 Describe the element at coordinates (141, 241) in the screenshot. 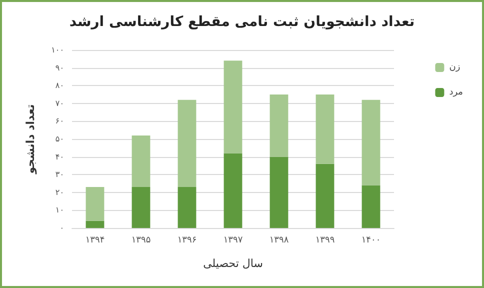

I see `x-tick-label: ۱۳۹۵` at that location.